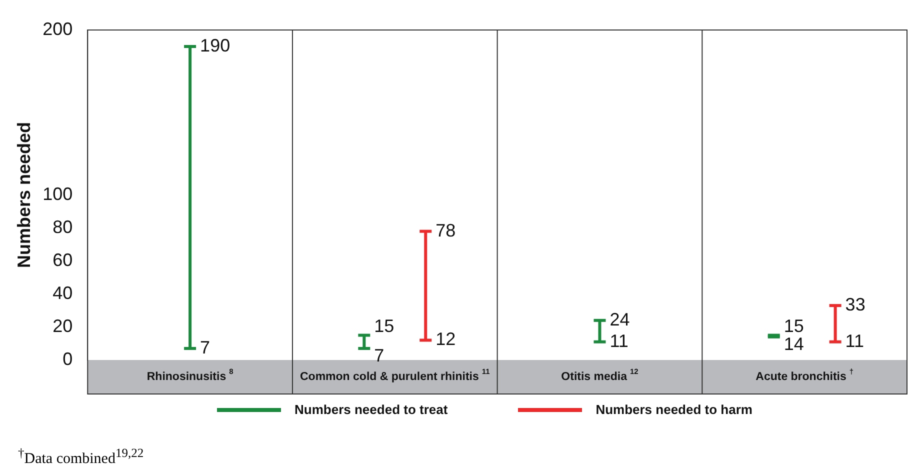 The width and height of the screenshot is (909, 468). Describe the element at coordinates (446, 339) in the screenshot. I see `annotation: 12` at that location.